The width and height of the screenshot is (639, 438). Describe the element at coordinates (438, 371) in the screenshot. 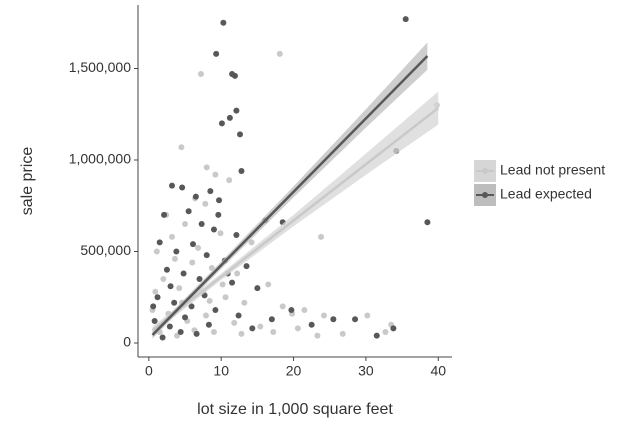

I see `x-tick-label: 40` at that location.